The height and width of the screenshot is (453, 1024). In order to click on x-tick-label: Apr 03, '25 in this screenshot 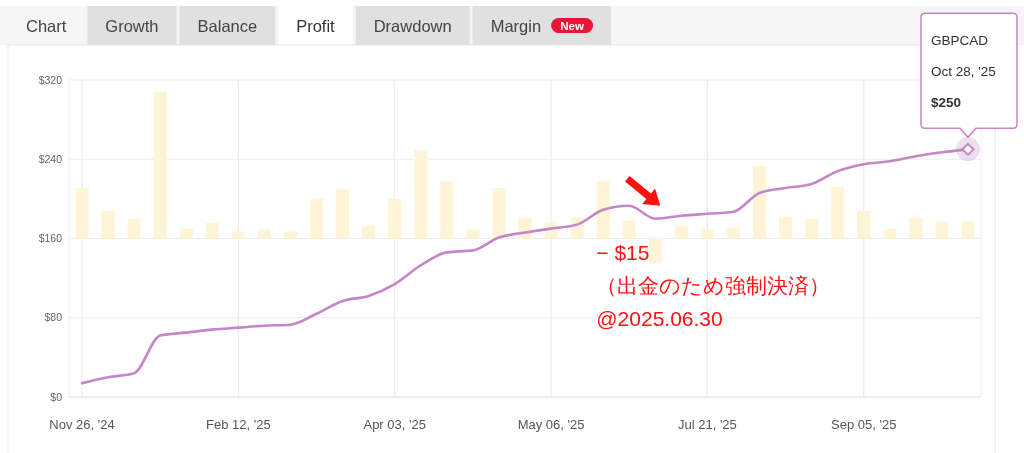, I will do `click(394, 424)`.